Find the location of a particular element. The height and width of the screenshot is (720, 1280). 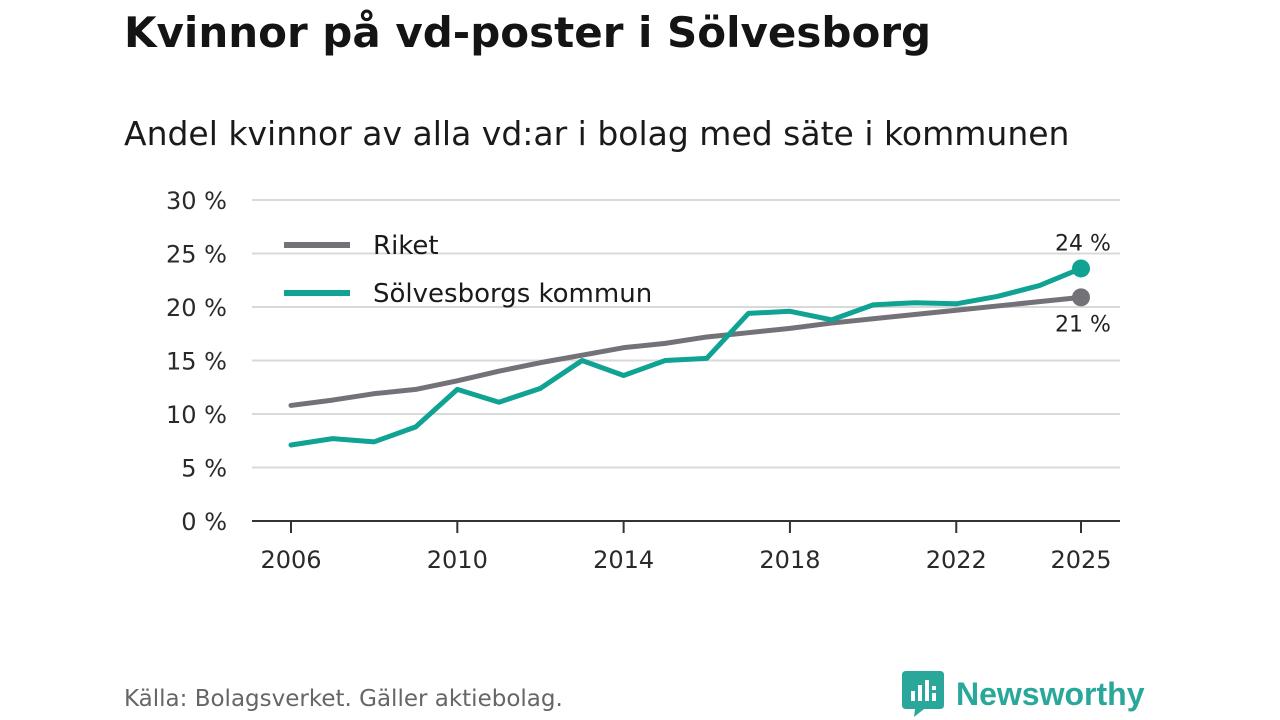

legend-label: Sölvesborgs kommun is located at coordinates (512, 294).